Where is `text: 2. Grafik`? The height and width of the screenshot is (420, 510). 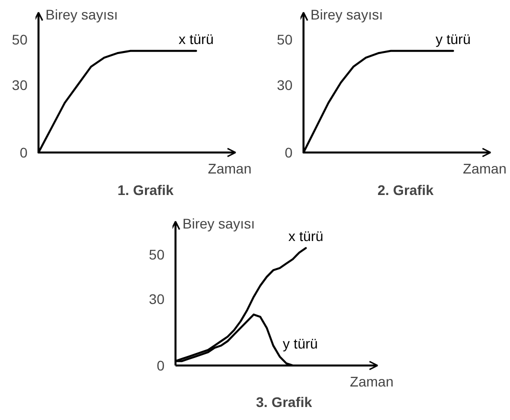 text: 2. Grafik is located at coordinates (405, 190).